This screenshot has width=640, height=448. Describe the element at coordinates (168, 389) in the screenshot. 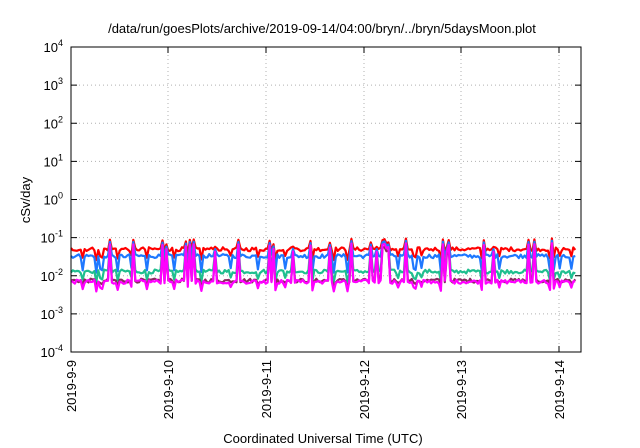

I see `x-tick-label: 2019-9-10` at that location.